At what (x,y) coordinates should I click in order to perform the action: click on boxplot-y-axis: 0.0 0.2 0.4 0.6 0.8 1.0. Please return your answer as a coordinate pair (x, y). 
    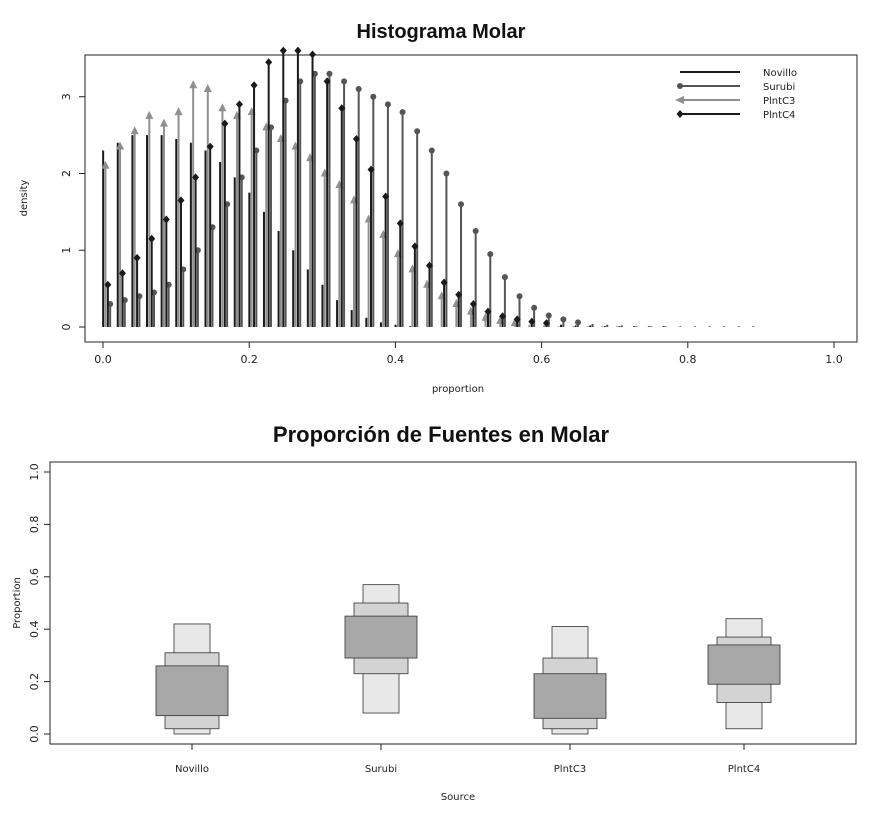
    Looking at the image, I should click on (39, 603).